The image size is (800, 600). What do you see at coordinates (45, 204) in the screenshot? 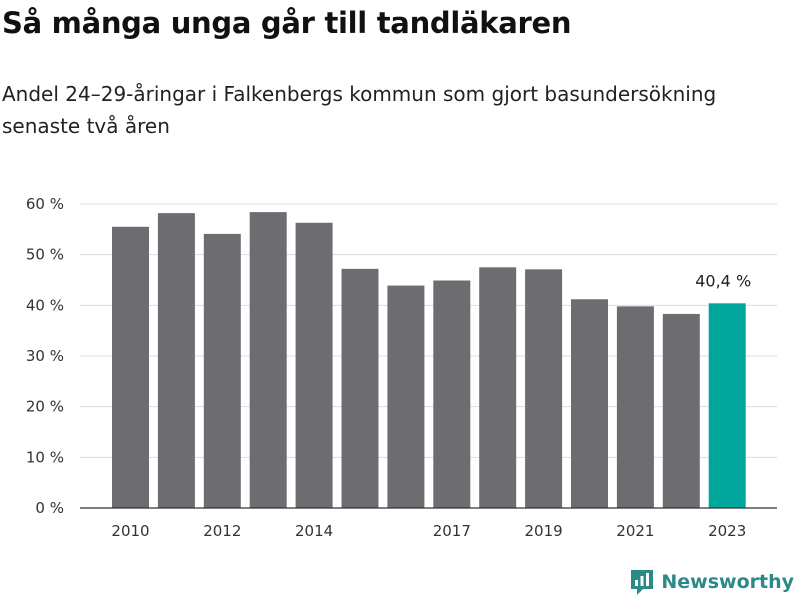
I see `y-tick-label: 60 %` at bounding box center [45, 204].